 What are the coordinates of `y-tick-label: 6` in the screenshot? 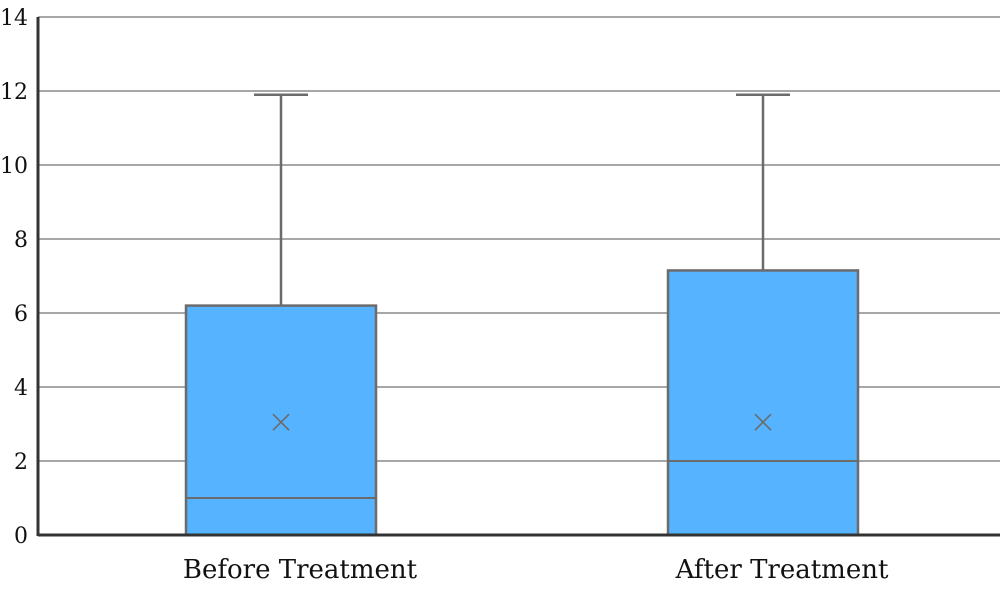 It's located at (21, 314).